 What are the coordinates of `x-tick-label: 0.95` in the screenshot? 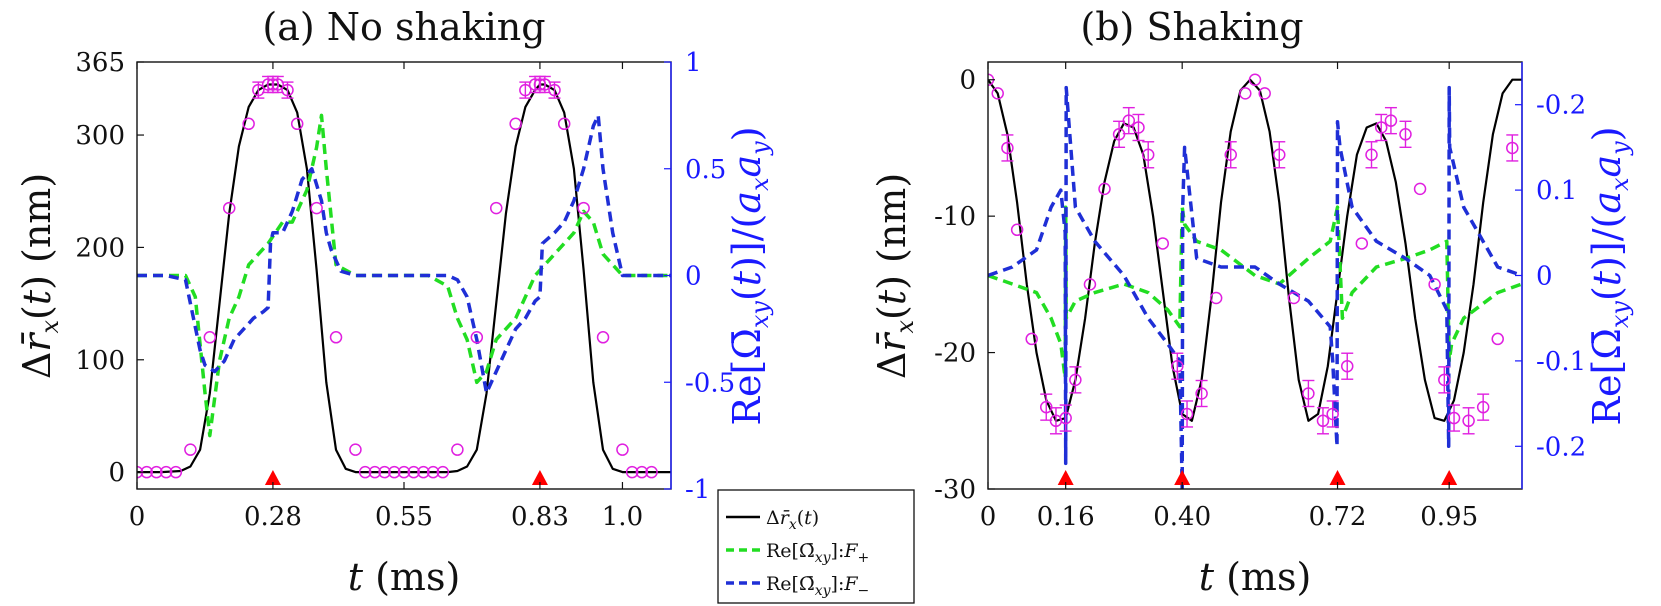 It's located at (1449, 517).